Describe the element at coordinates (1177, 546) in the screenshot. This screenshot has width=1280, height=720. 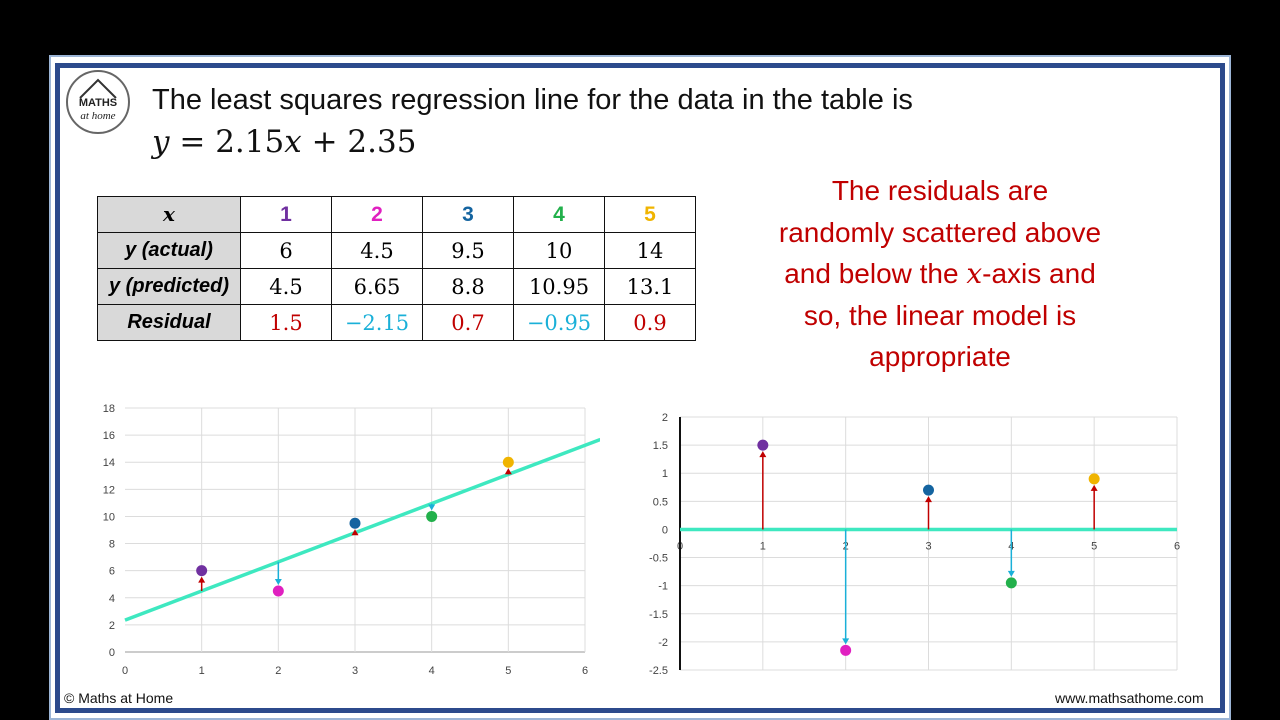
I see `x-tick-label: 6` at that location.